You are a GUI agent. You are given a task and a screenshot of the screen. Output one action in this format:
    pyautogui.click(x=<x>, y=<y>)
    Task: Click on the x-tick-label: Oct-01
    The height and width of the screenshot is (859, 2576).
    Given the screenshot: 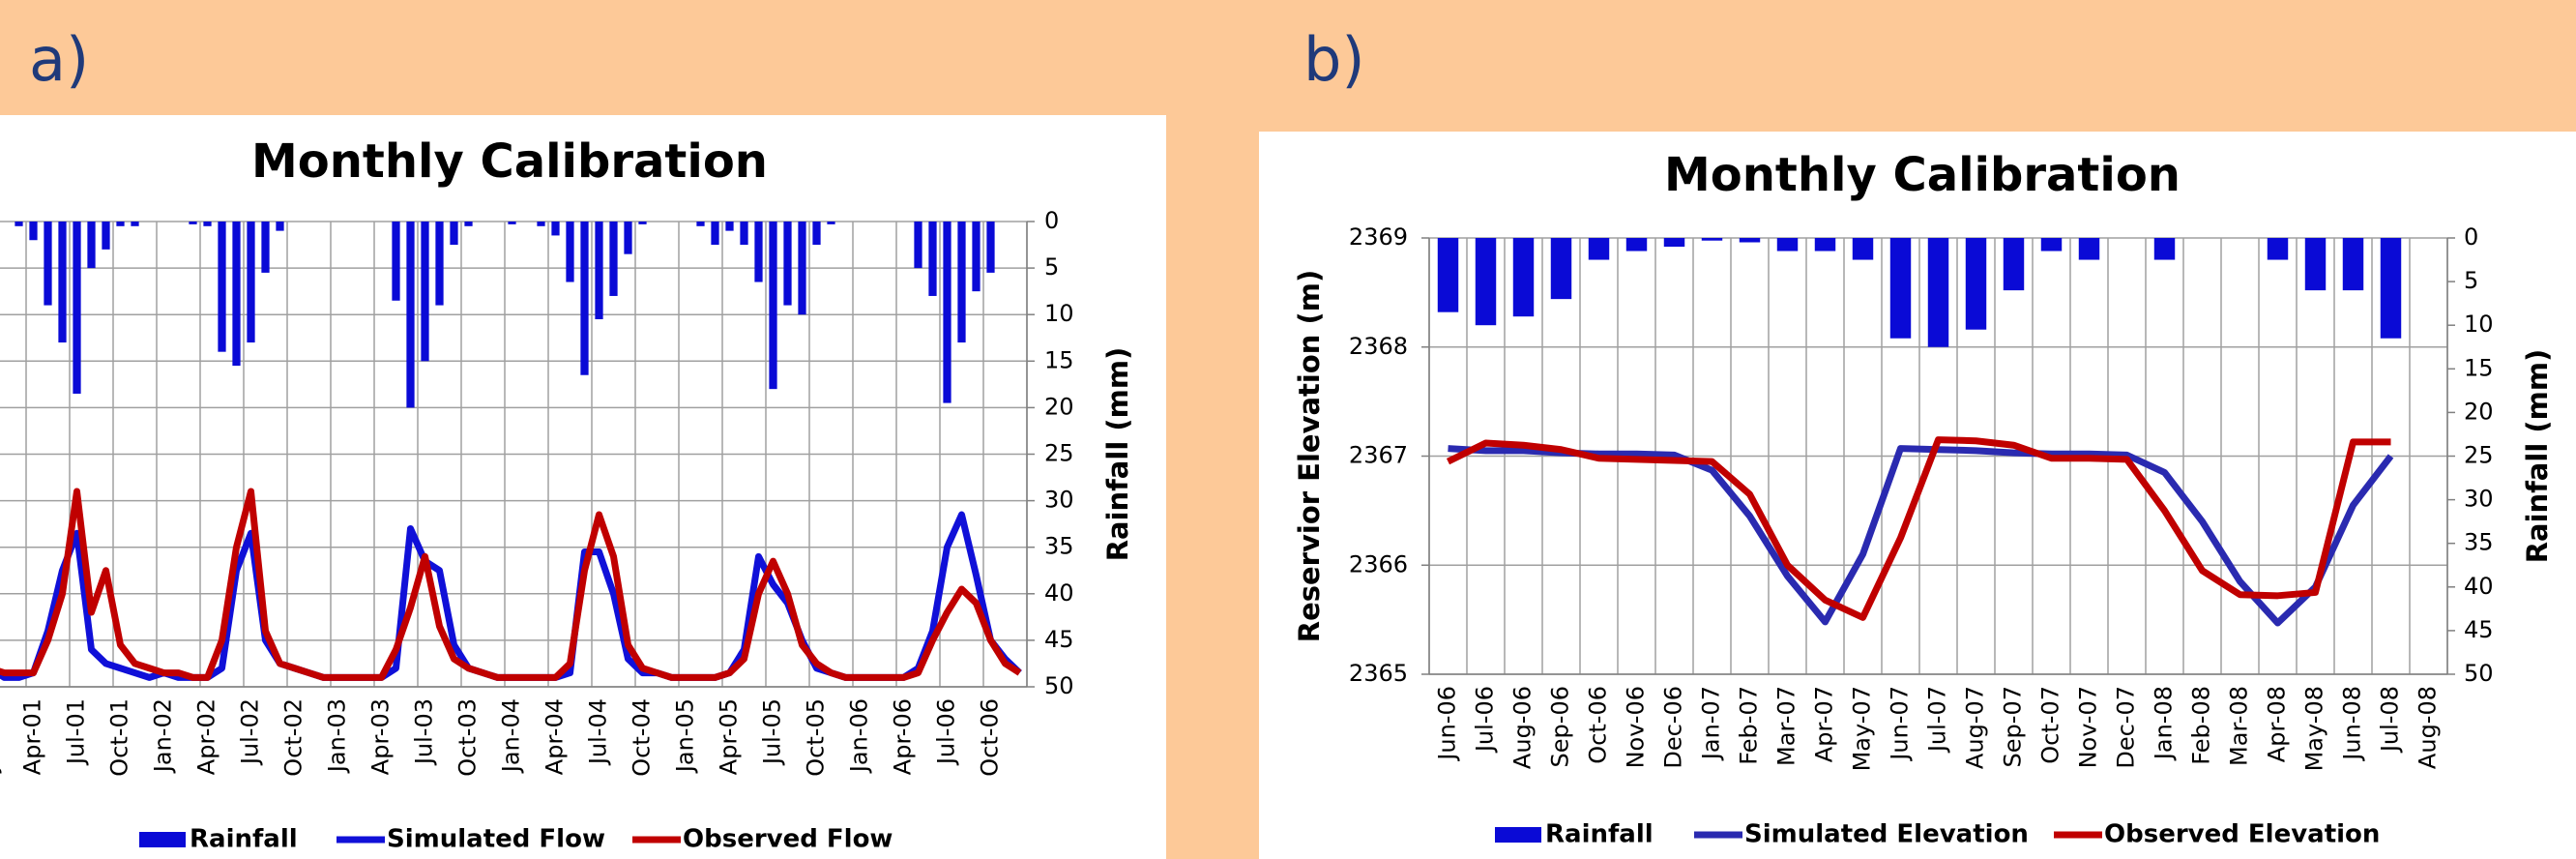 What is the action you would take?
    pyautogui.click(x=119, y=737)
    